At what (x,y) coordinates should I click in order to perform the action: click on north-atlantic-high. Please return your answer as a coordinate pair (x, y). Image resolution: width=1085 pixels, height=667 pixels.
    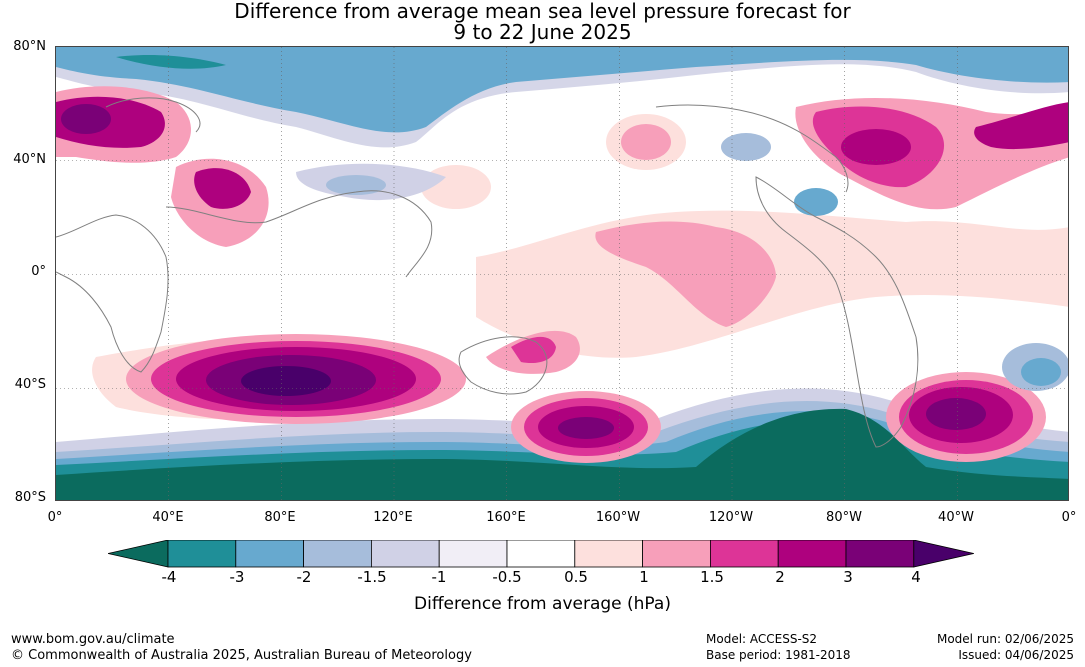
    Looking at the image, I should click on (931, 153).